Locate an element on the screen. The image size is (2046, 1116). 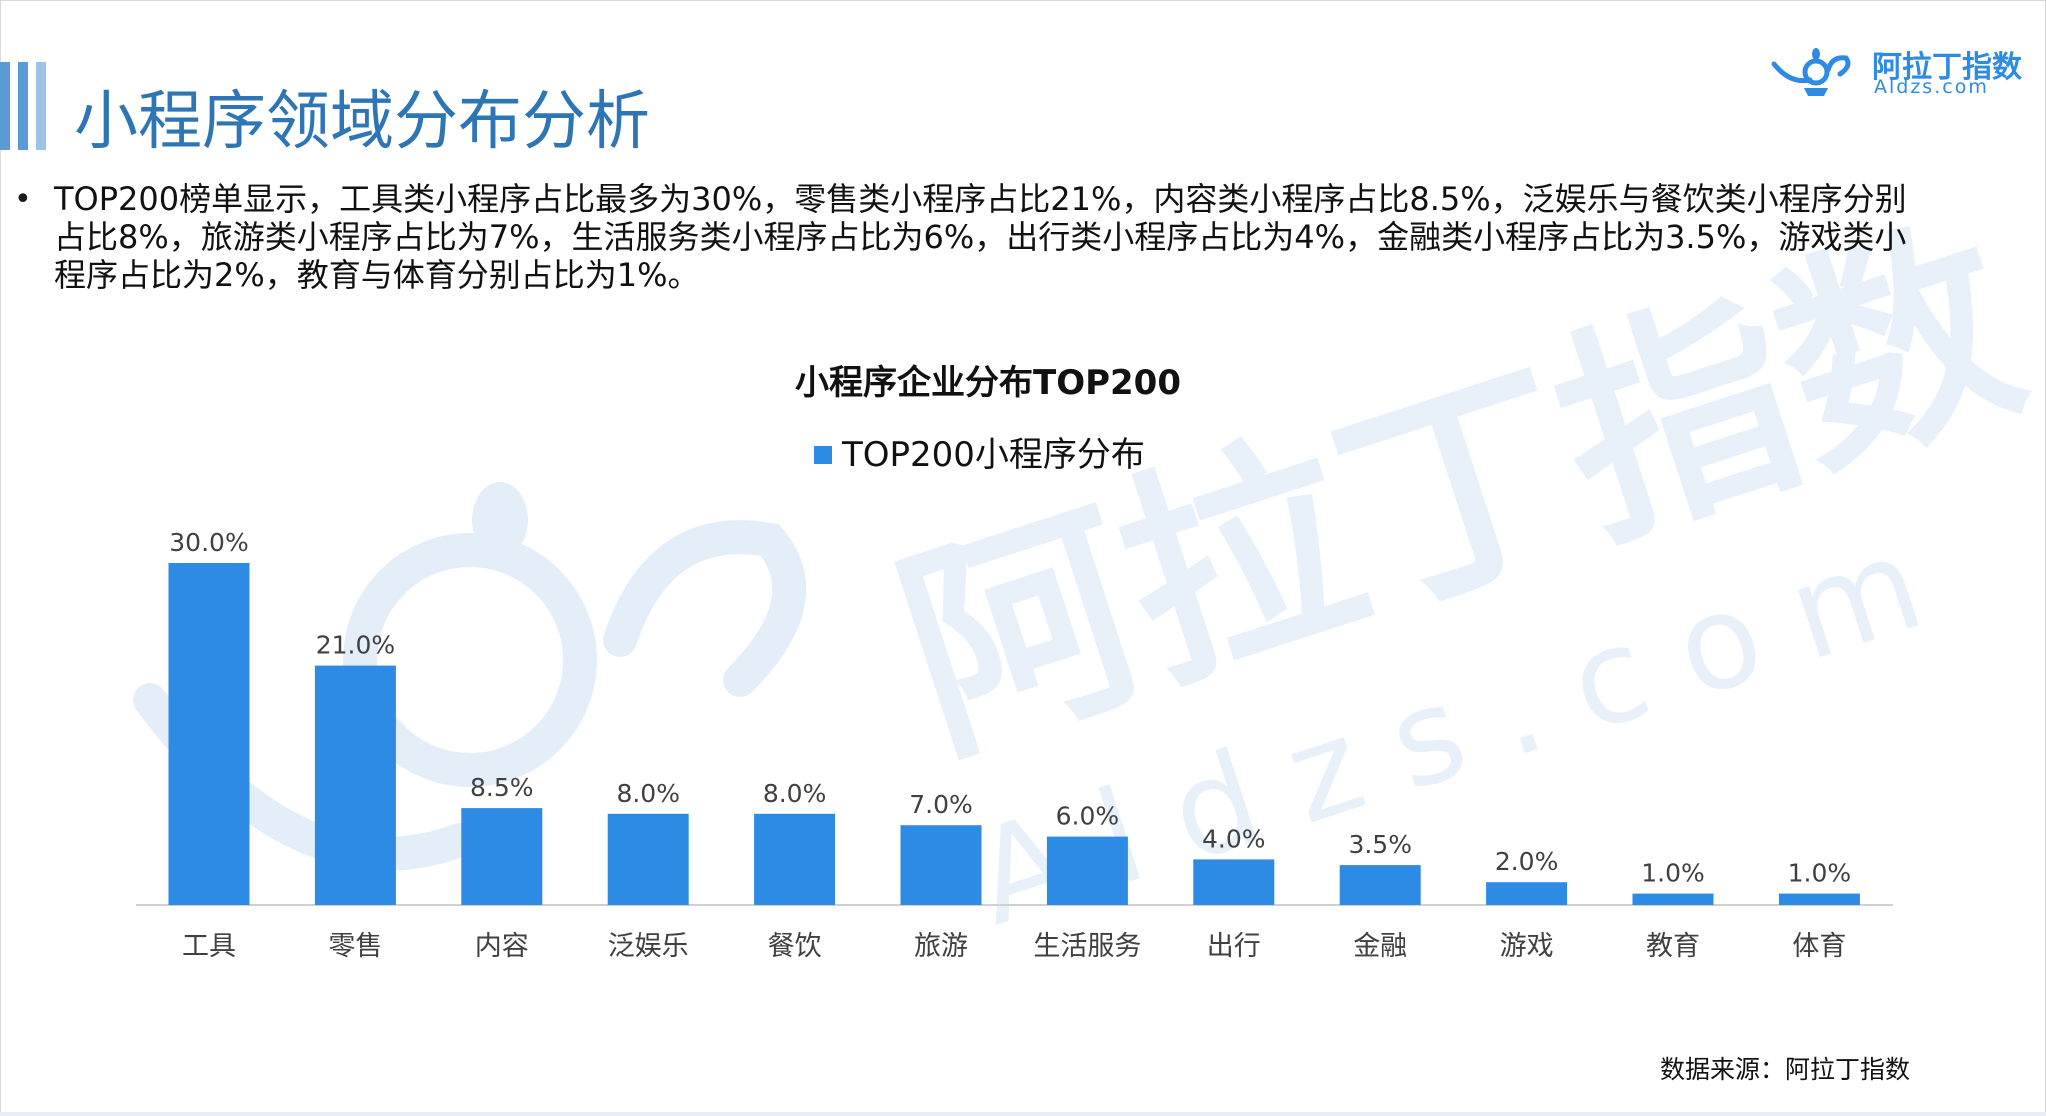
brand-logo: 阿拉丁指数 Aldzs.com is located at coordinates (1896, 72).